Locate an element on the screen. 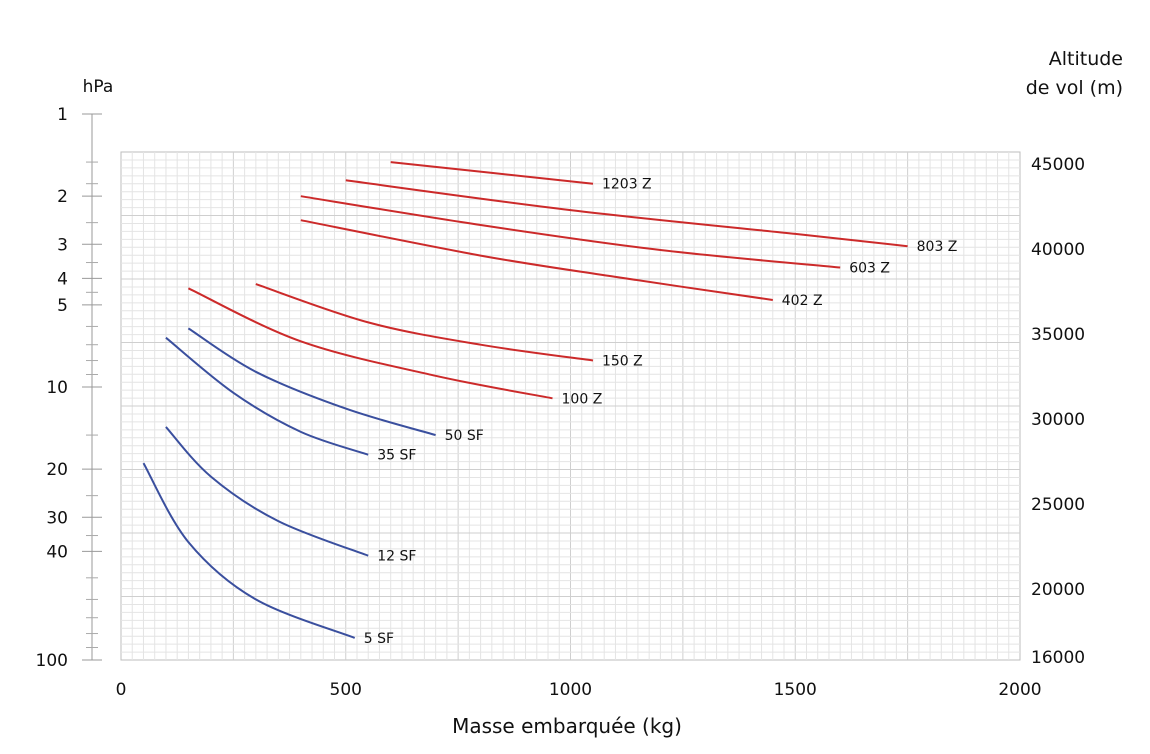  left-tick-label: 100 is located at coordinates (52, 661).